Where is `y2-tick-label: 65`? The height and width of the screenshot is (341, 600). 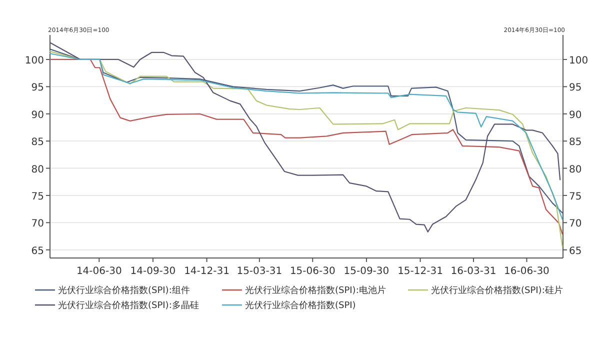
y2-tick-label: 65 is located at coordinates (575, 251).